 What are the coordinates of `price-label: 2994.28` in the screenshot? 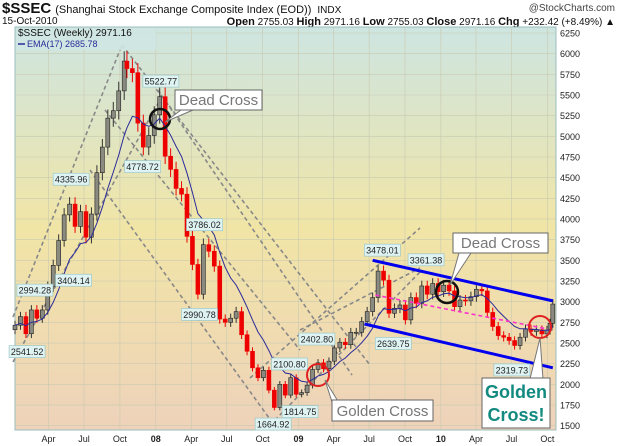 It's located at (35, 290).